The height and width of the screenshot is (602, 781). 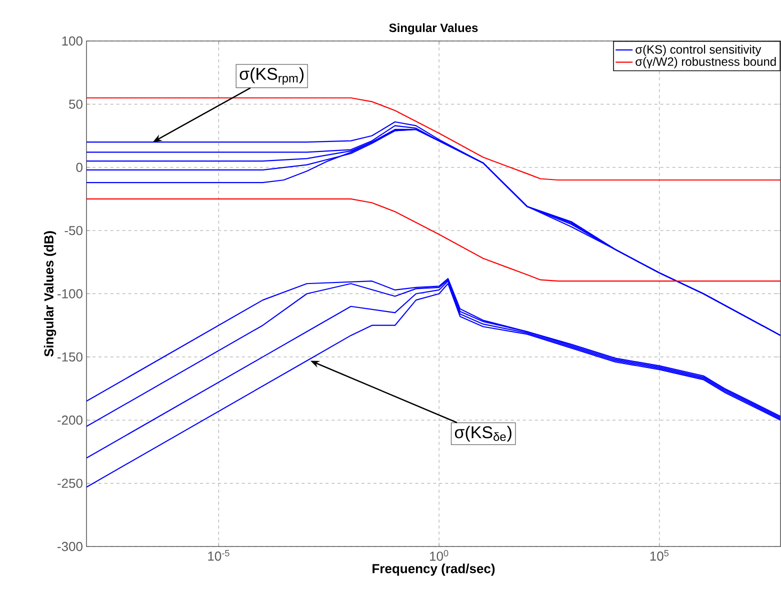 What do you see at coordinates (79, 167) in the screenshot?
I see `y-tick-label: 0` at bounding box center [79, 167].